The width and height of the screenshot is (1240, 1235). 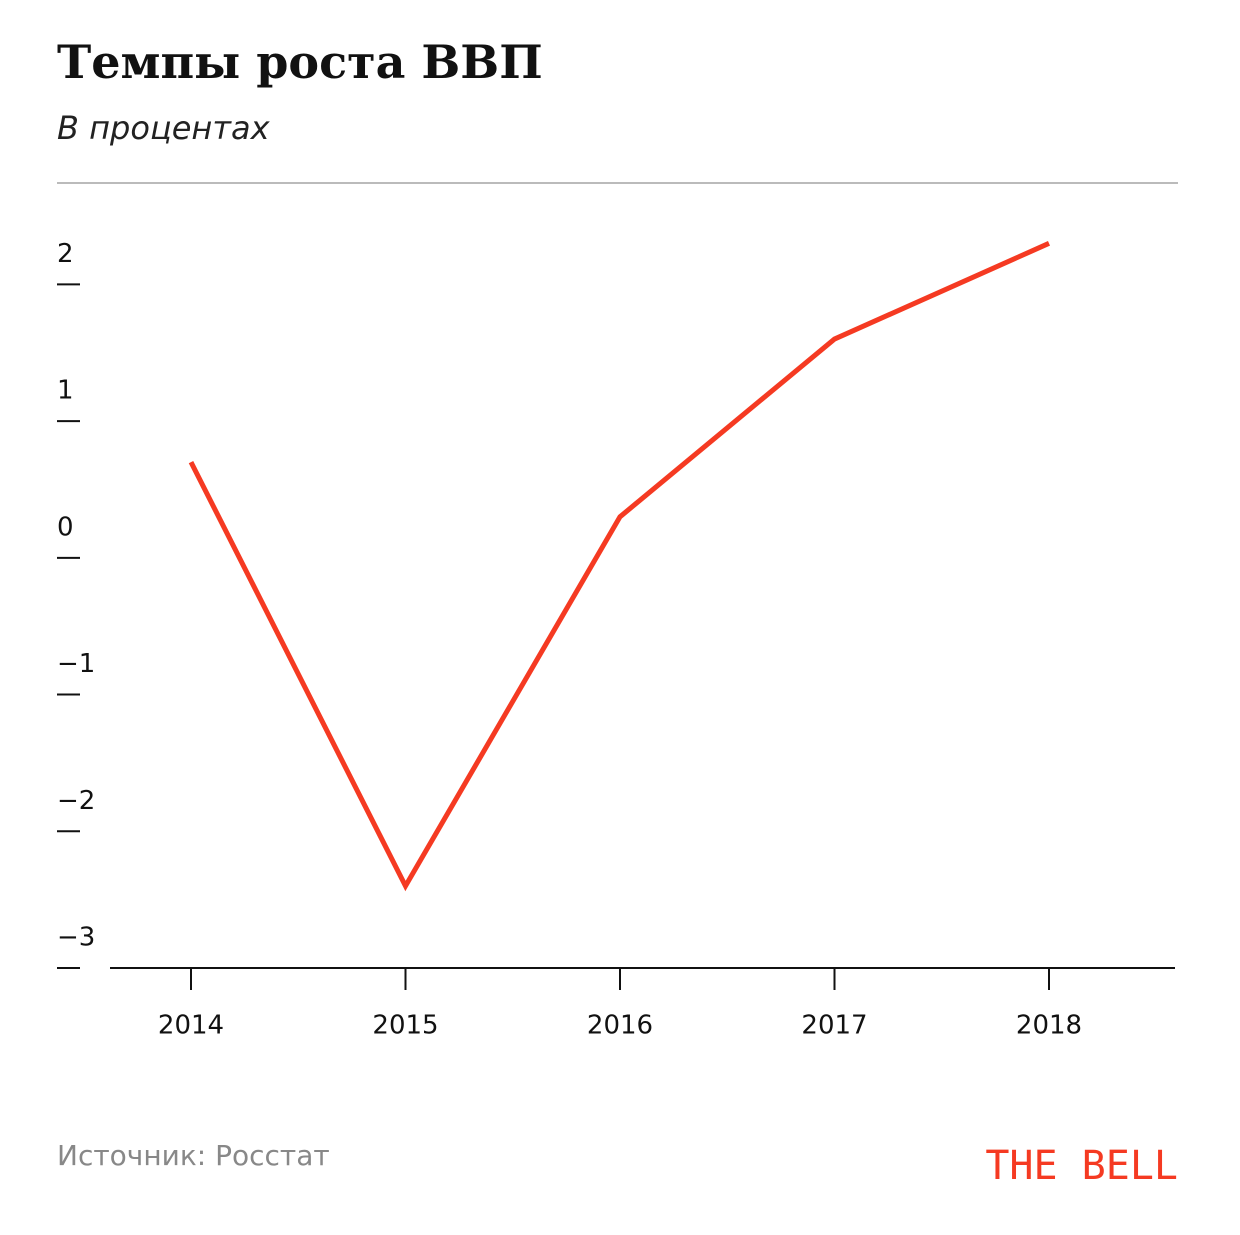 I want to click on x-tick-label: 2015, so click(x=405, y=1026).